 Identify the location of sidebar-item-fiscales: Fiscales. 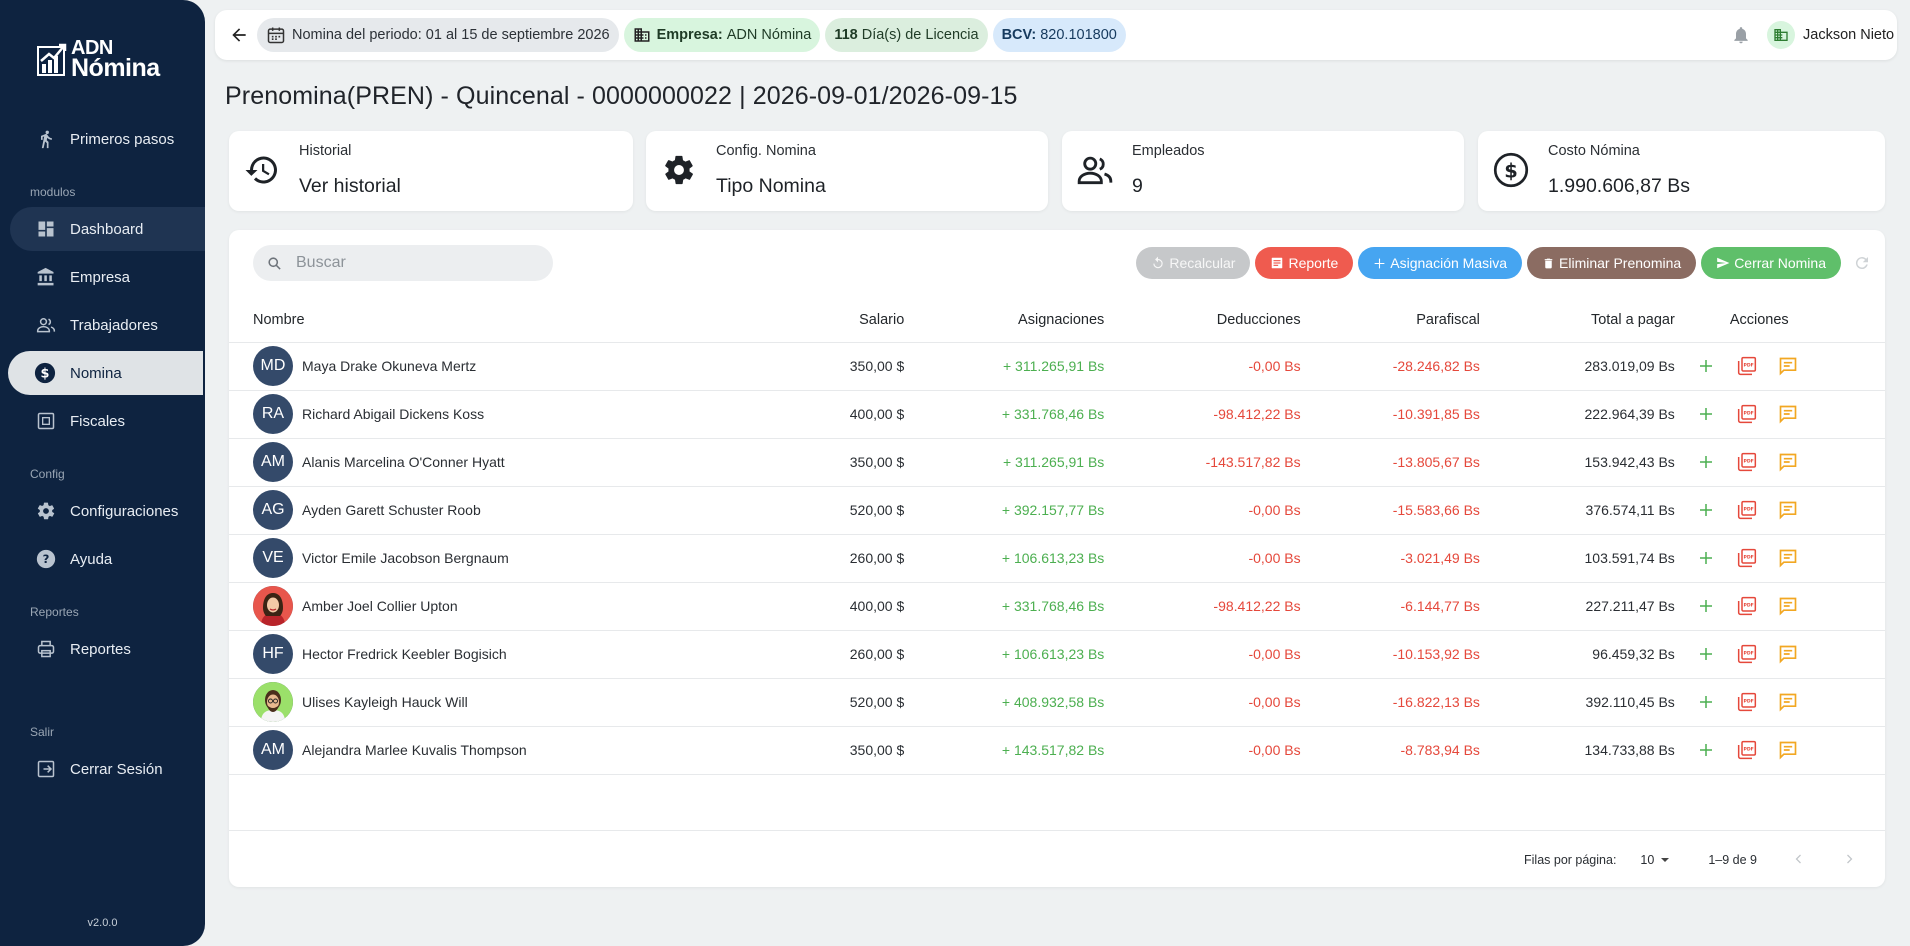
(107, 421).